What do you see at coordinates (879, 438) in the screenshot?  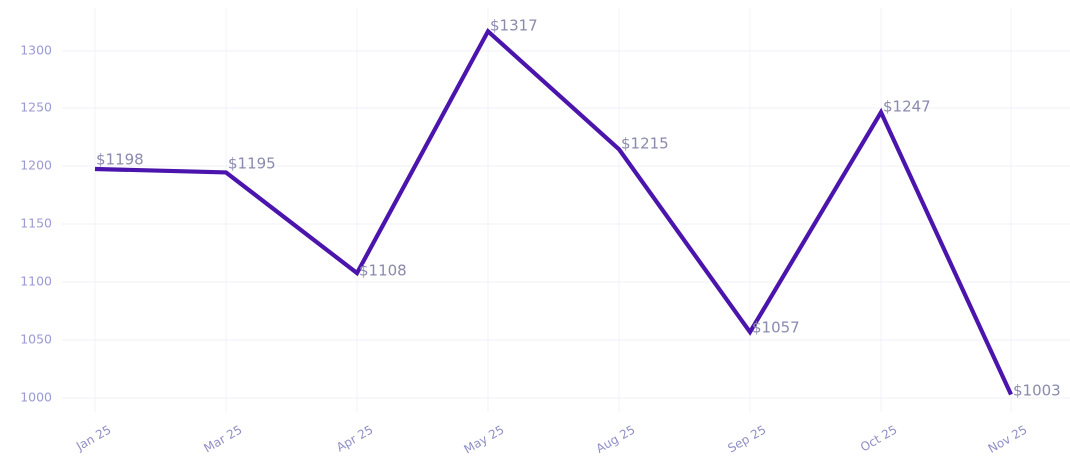 I see `x-tick-label: Oct 25` at bounding box center [879, 438].